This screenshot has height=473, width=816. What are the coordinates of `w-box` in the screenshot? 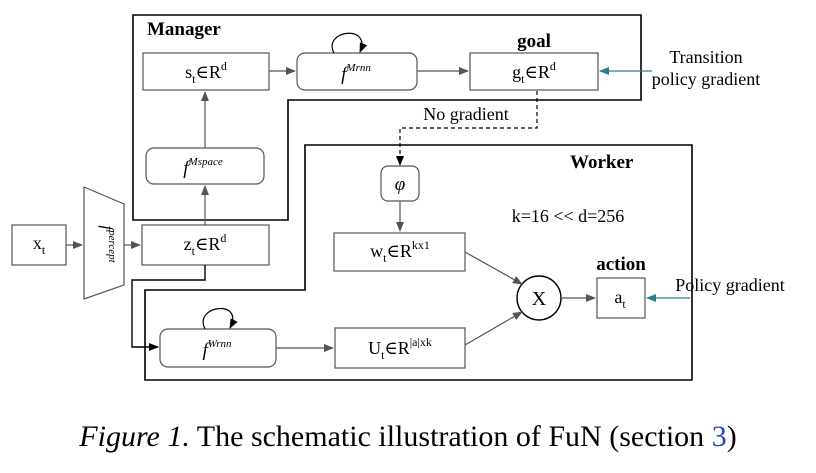 It's located at (399, 252).